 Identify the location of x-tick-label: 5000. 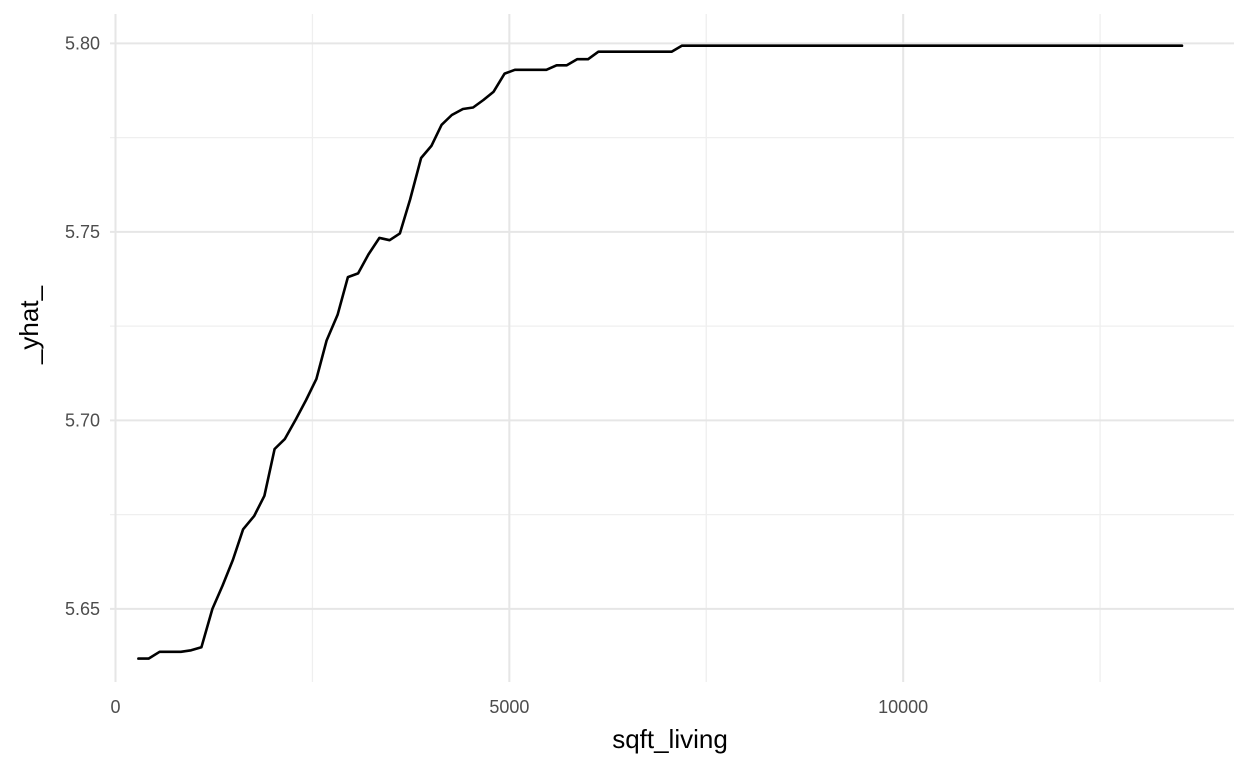
(509, 707).